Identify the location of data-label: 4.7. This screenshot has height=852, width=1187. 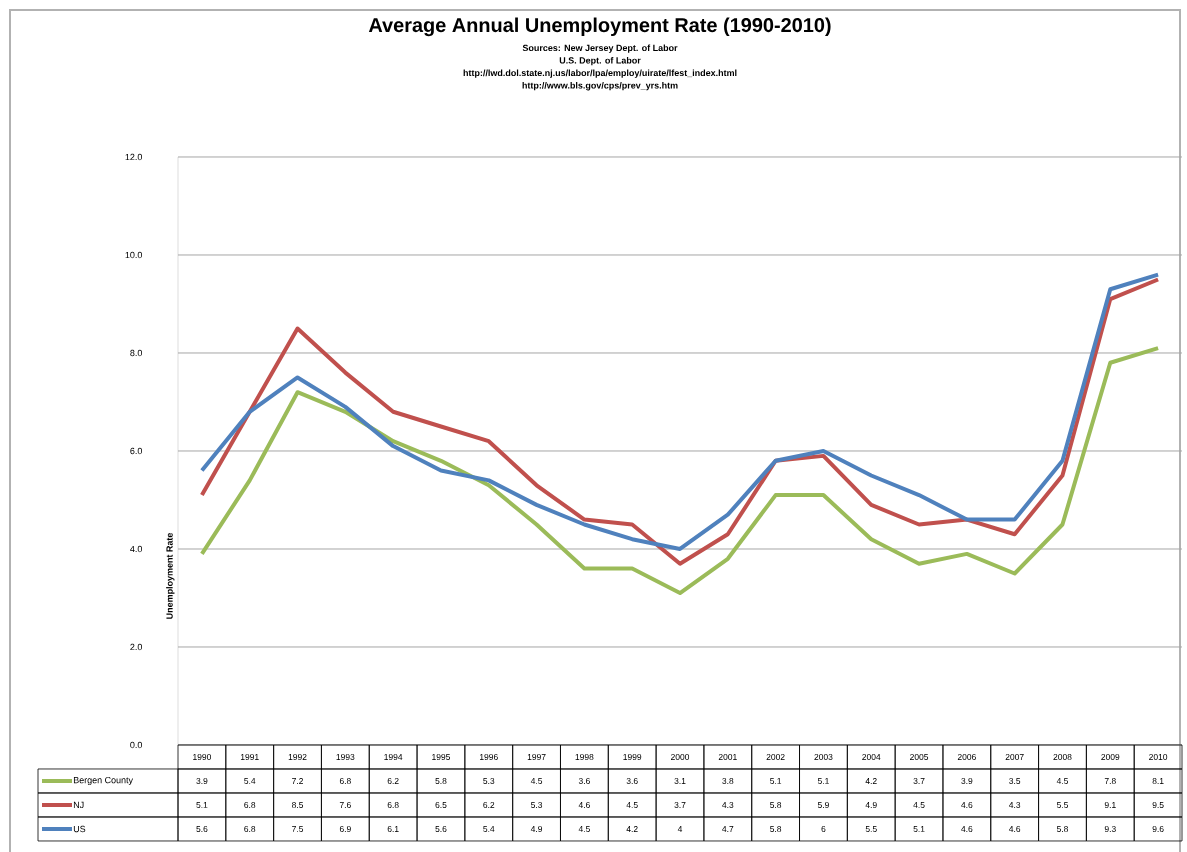
(728, 829).